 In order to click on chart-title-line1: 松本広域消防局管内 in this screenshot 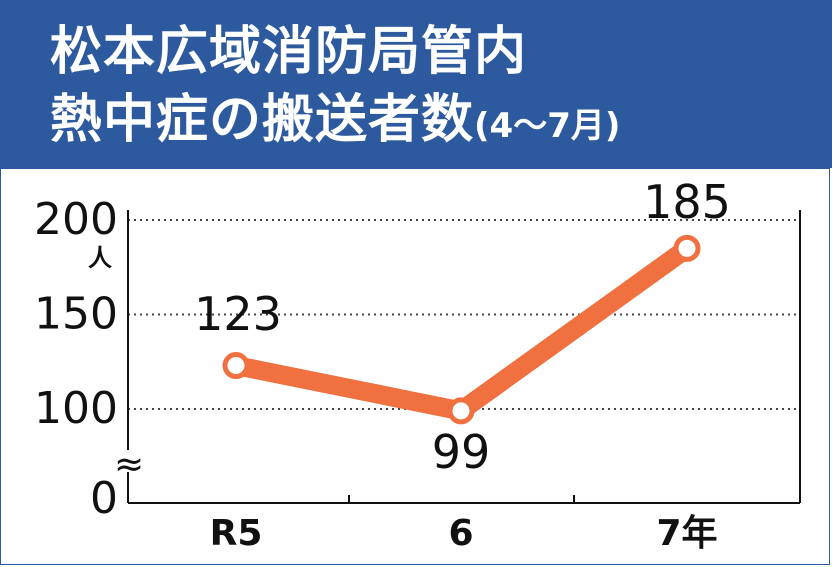, I will do `click(289, 52)`.